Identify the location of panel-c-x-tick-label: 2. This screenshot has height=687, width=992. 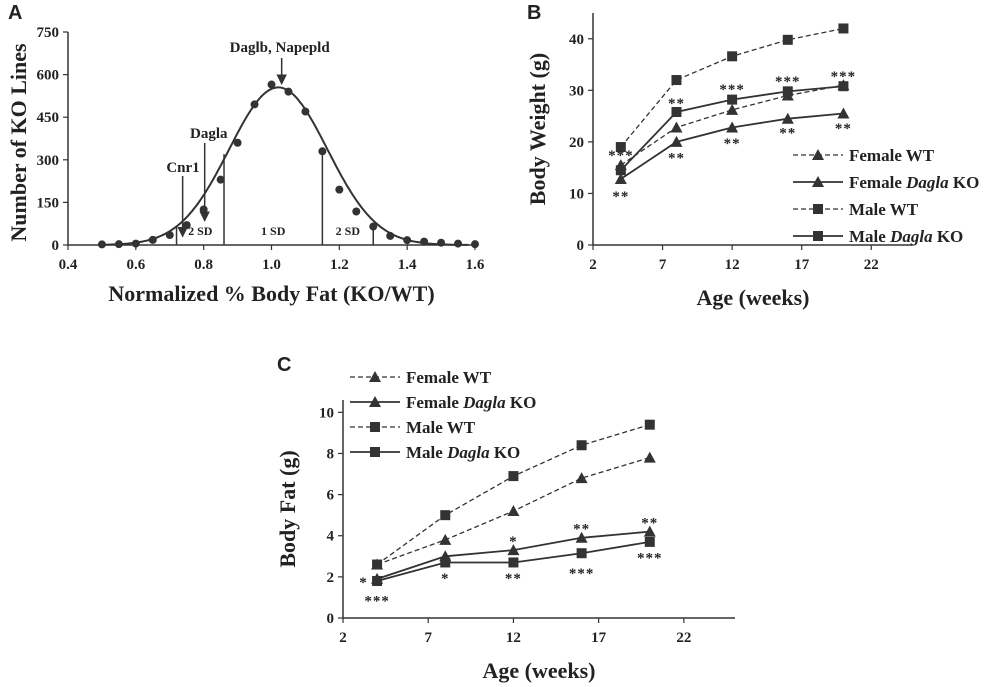
(343, 638).